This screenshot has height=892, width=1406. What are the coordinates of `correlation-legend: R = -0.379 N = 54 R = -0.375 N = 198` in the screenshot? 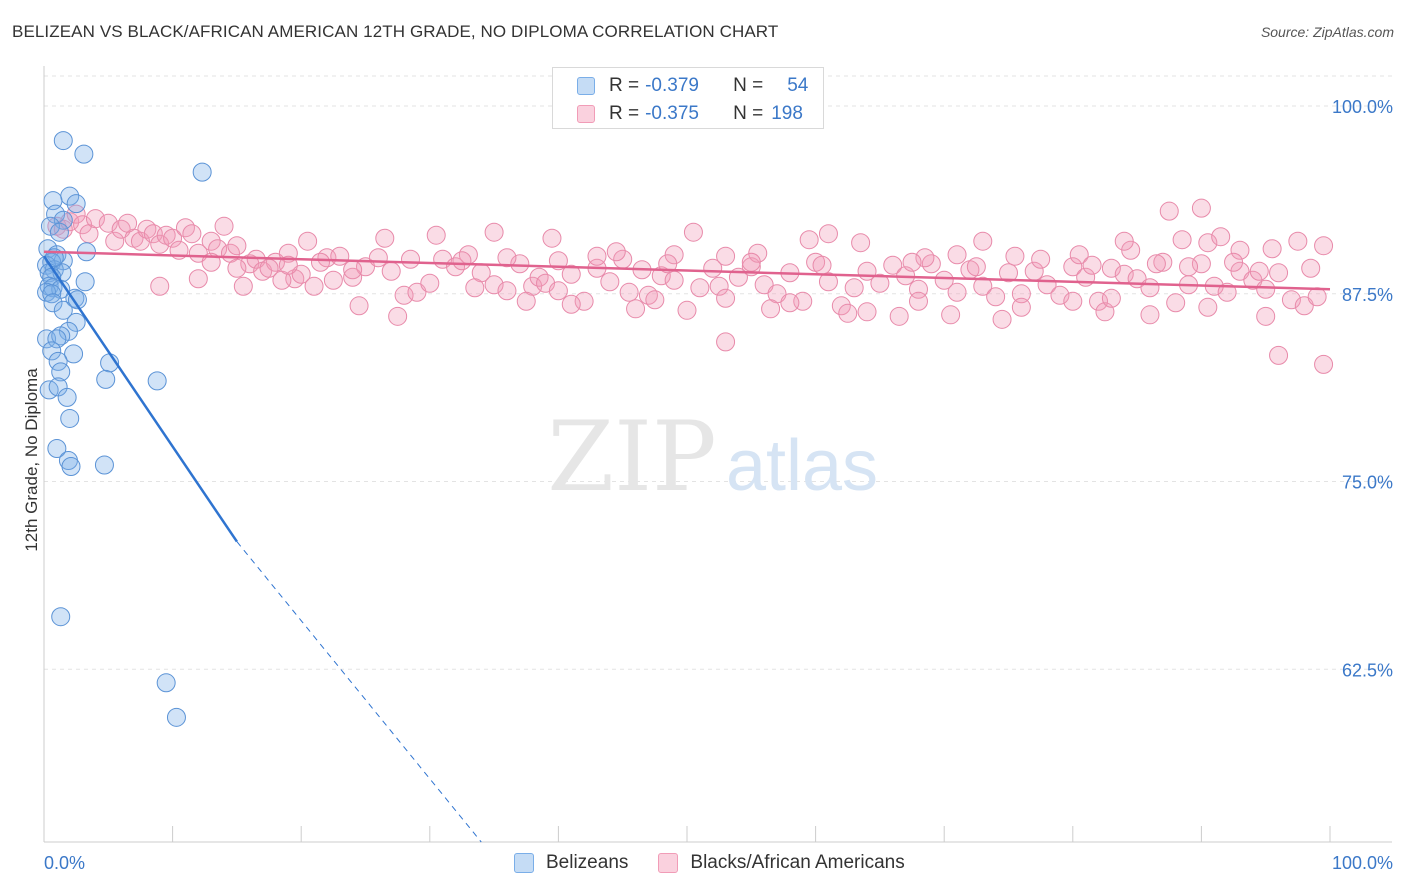 It's located at (688, 98).